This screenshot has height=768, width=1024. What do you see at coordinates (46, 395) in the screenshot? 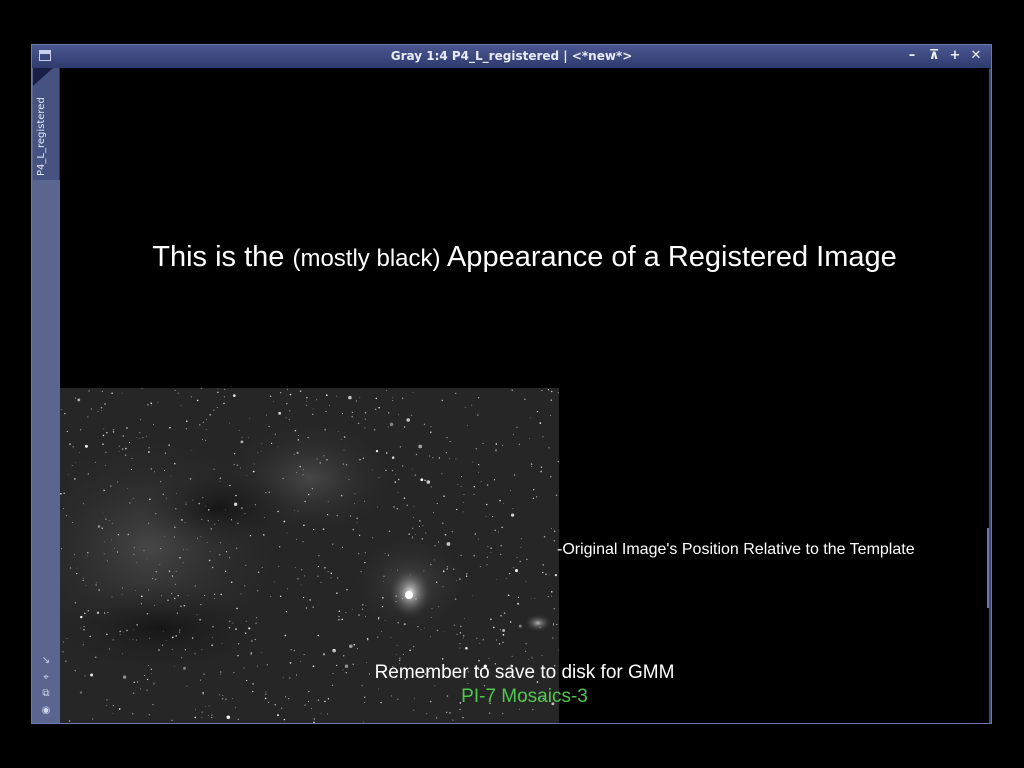
I see `view-sidebar: P4_L_registered ↘ ⌖ ⧉ ◉` at bounding box center [46, 395].